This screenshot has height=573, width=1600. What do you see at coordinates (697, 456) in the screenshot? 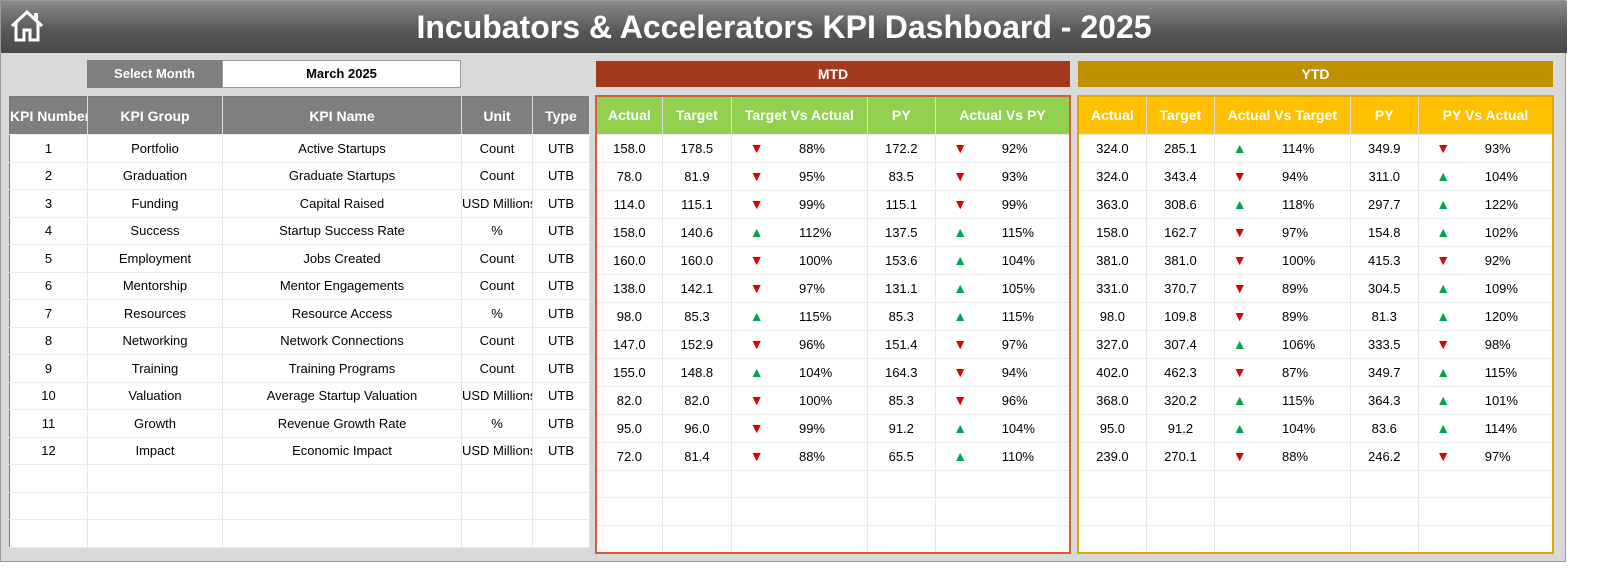
I see `mtd-target-cell: 81.4` at bounding box center [697, 456].